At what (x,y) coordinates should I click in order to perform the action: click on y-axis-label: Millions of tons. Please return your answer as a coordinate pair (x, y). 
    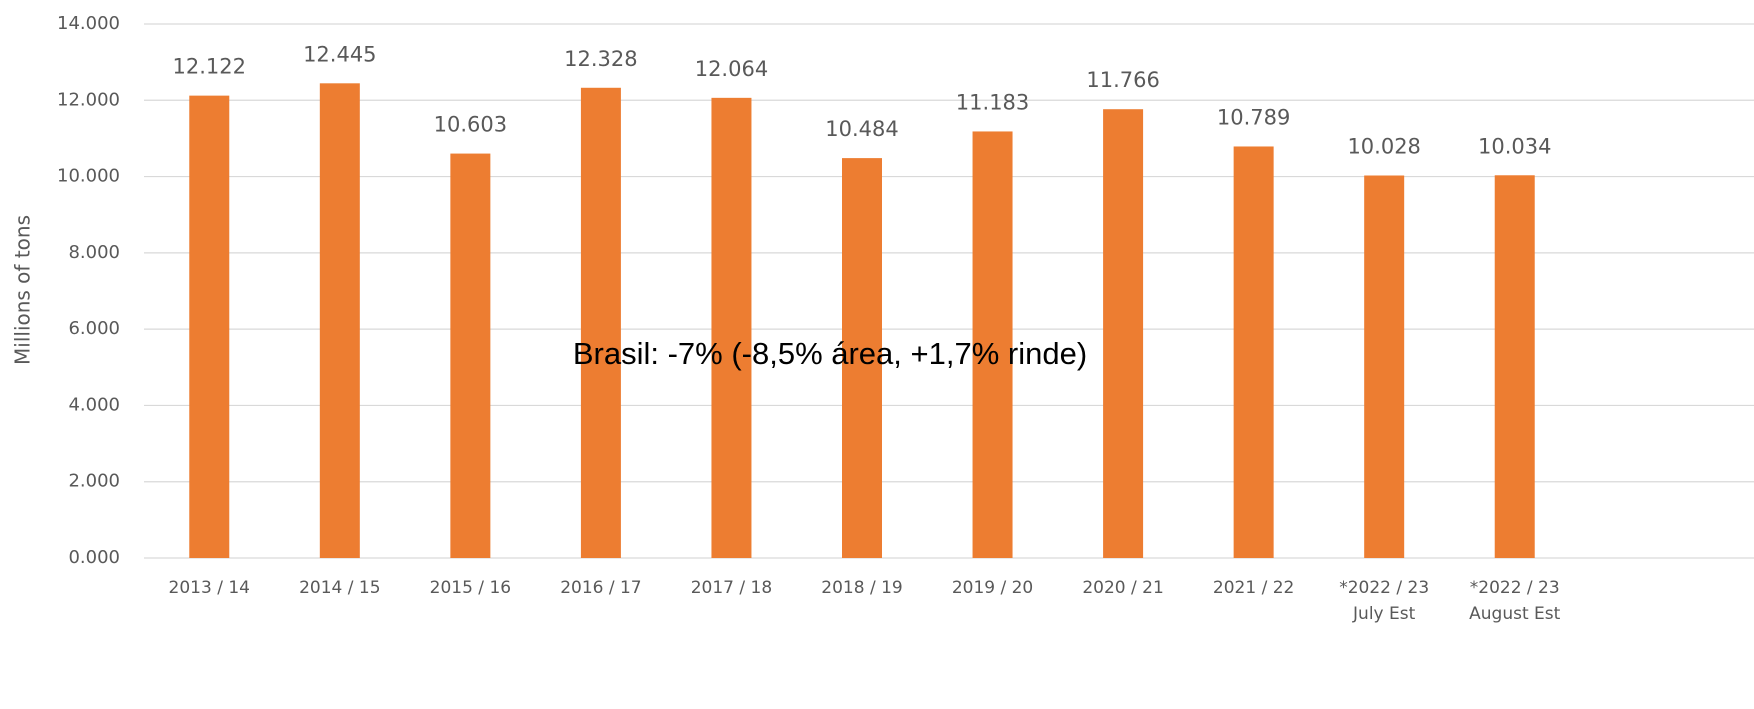
    Looking at the image, I should click on (23, 290).